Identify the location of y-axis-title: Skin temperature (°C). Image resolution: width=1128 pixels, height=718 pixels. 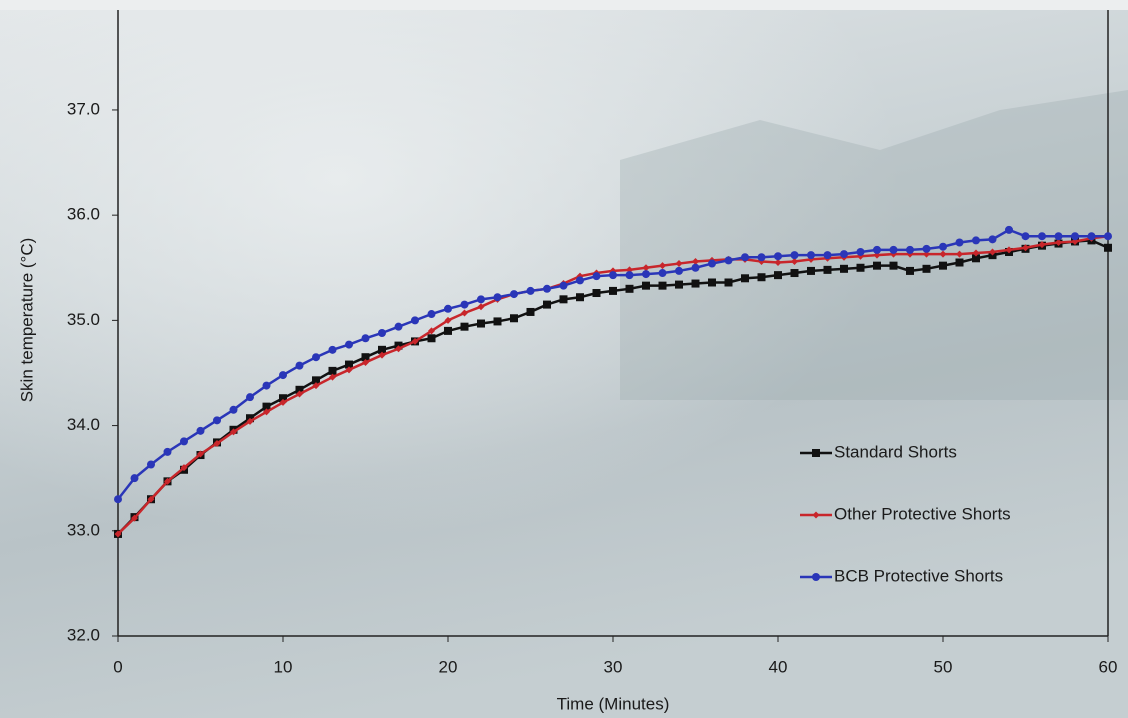
(26, 320).